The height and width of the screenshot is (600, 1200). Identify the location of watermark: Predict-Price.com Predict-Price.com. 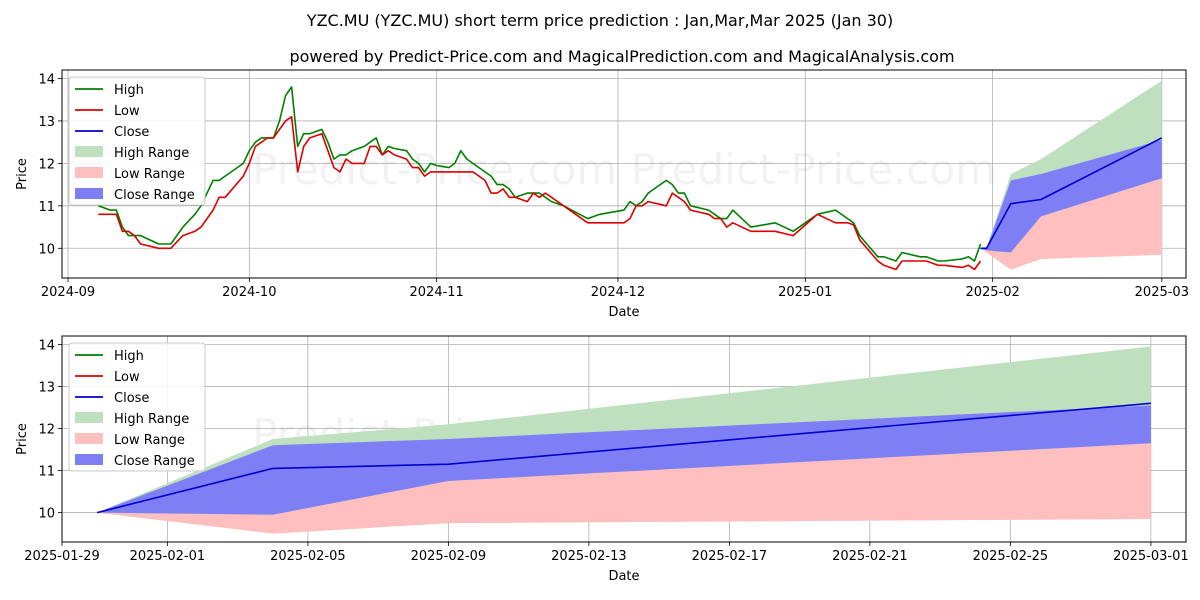
(624, 169).